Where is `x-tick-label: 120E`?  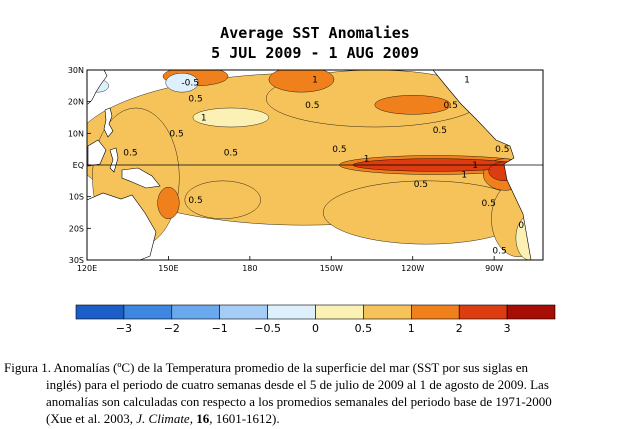
x-tick-label: 120E is located at coordinates (87, 268).